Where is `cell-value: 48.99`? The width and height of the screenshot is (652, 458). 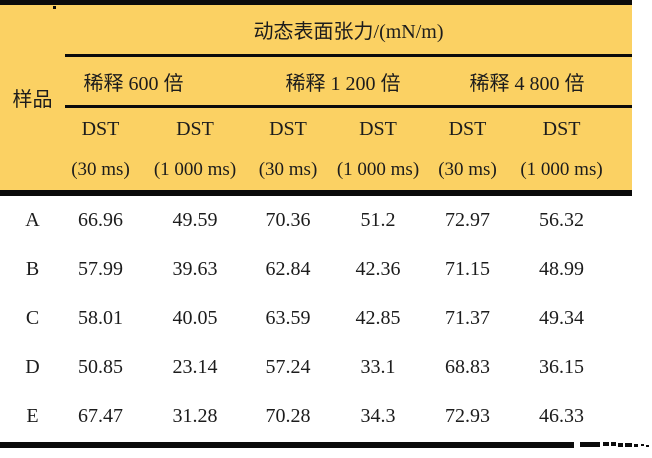
cell-value: 48.99 is located at coordinates (573, 269).